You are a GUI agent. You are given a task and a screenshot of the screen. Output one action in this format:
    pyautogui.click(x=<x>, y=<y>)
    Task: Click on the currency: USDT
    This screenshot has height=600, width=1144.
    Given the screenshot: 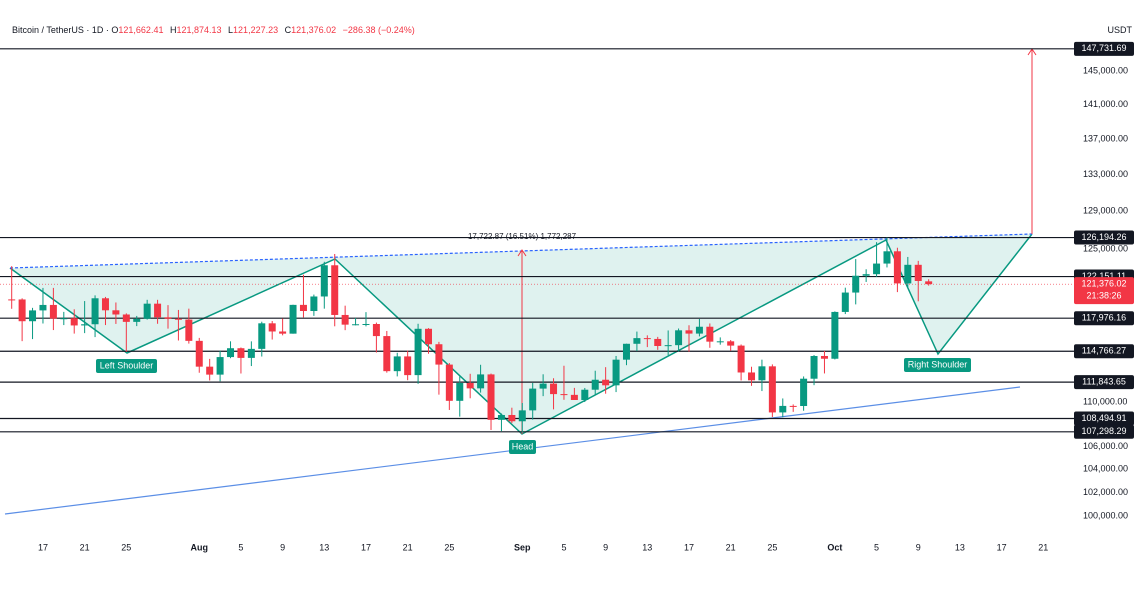 What is the action you would take?
    pyautogui.click(x=1120, y=30)
    